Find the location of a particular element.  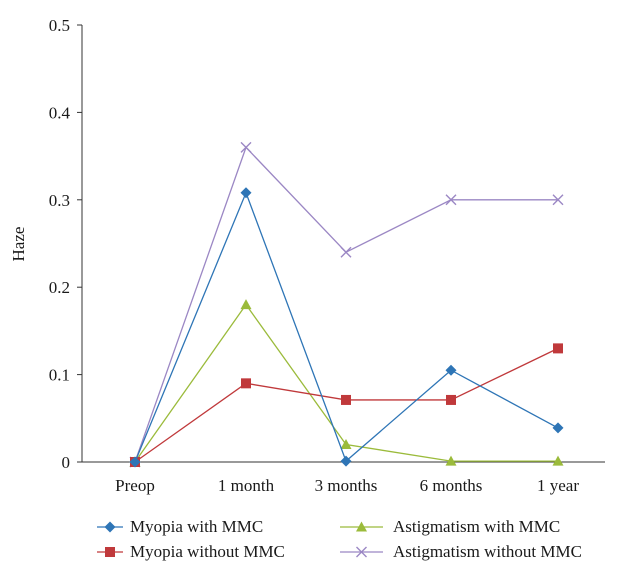

legend-item: Myopia with MMC is located at coordinates (180, 526).